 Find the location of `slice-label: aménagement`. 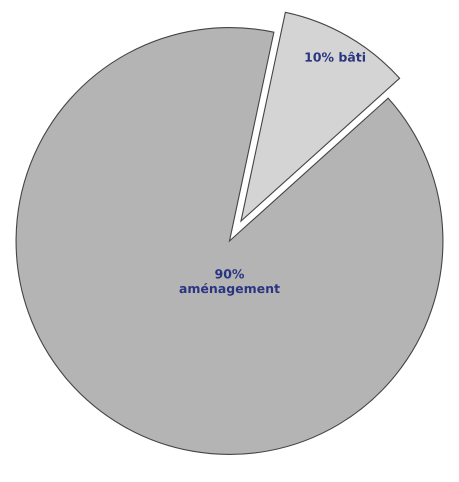

slice-label: aménagement is located at coordinates (230, 289).